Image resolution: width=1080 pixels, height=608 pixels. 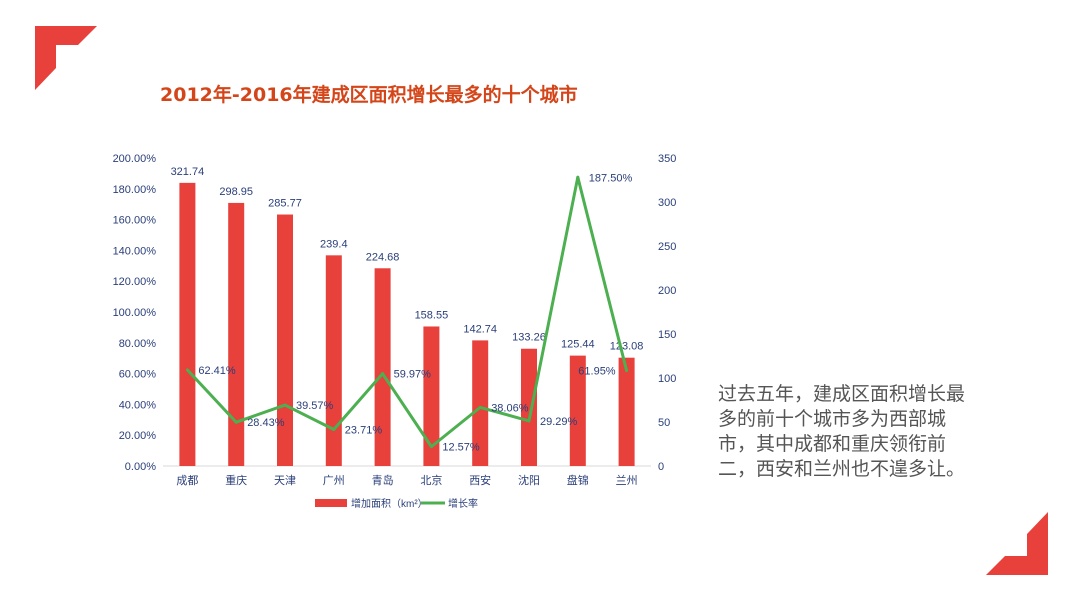 I want to click on left-axis-tick: 20.00%, so click(x=138, y=436).